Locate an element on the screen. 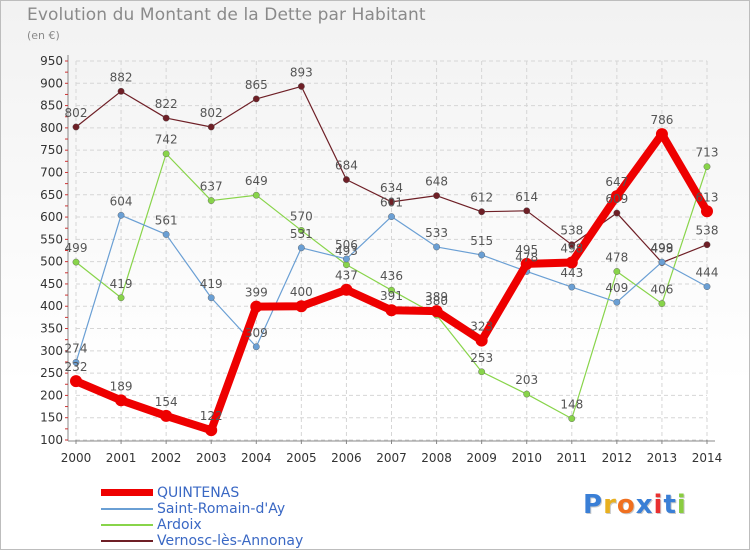 This screenshot has width=750, height=550. data-label: 323 is located at coordinates (481, 327).